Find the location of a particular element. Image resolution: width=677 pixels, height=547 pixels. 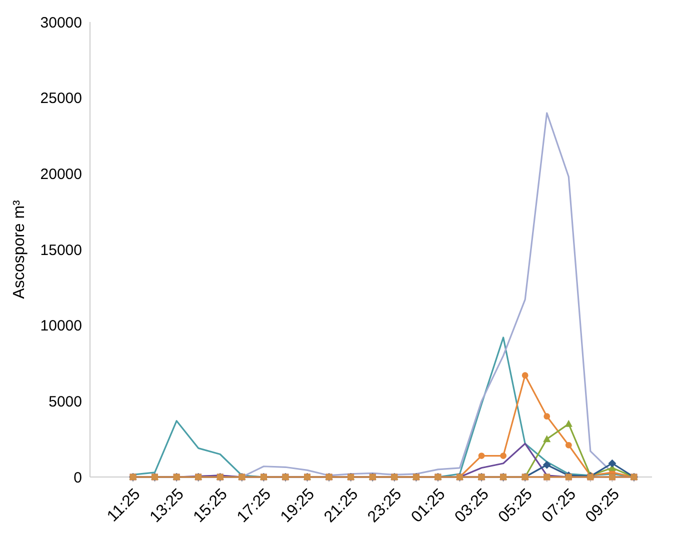

y-axis-title: Ascospore m³ is located at coordinates (19, 249).